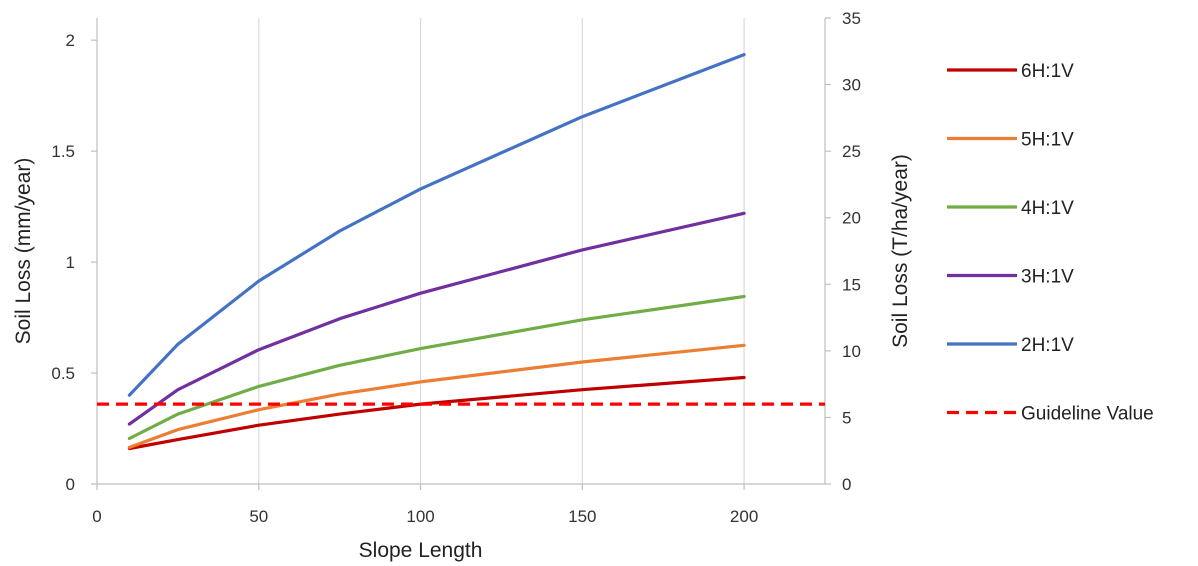  What do you see at coordinates (63, 151) in the screenshot?
I see `y-left-tick-label: 1.5` at bounding box center [63, 151].